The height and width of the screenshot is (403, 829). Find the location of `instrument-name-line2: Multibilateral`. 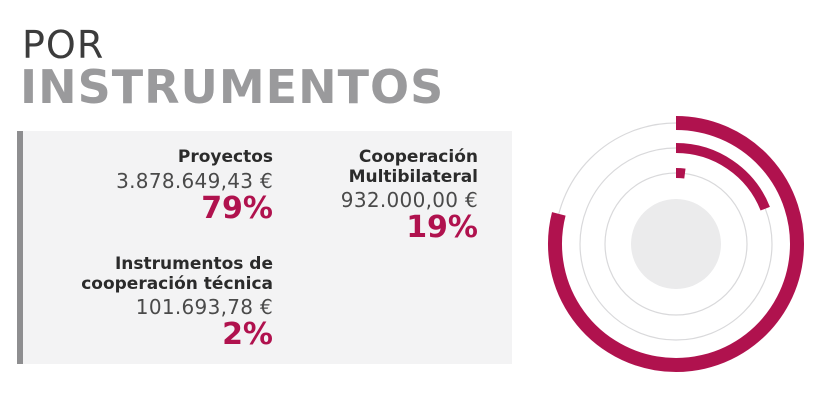

instrument-name-line2: Multibilateral is located at coordinates (413, 176).